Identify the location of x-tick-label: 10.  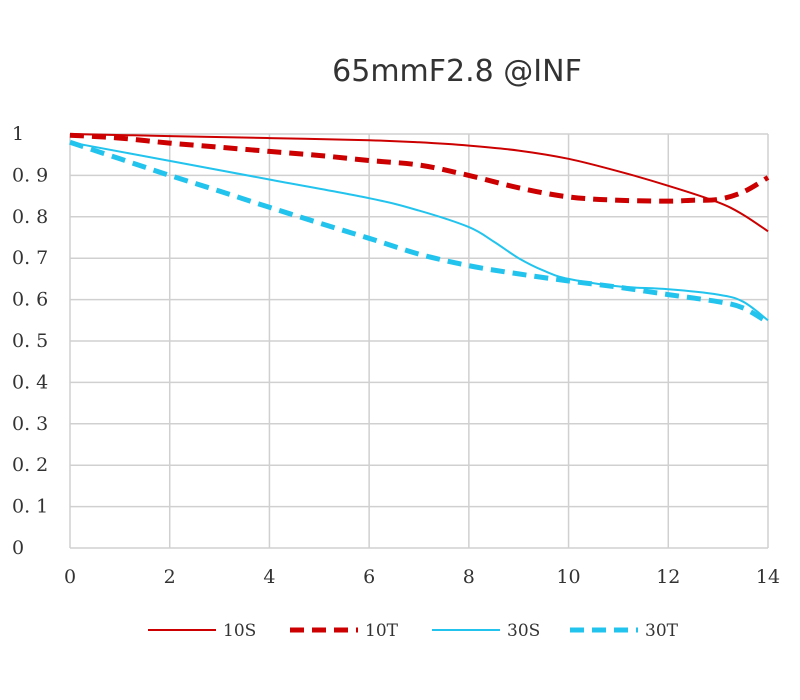
(568, 577).